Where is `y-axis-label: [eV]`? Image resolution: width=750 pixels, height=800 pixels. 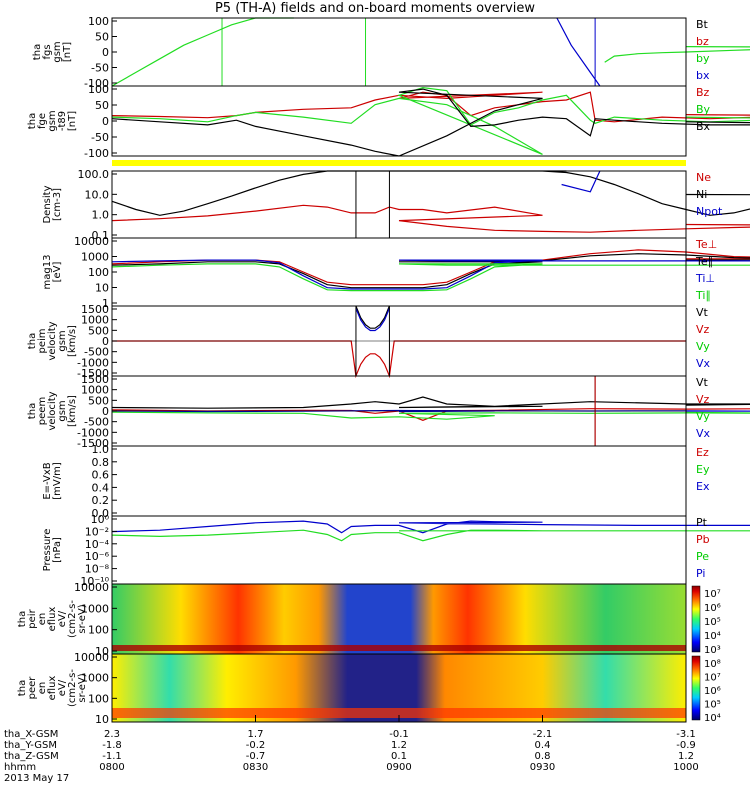
y-axis-label: [eV] is located at coordinates (57, 272).